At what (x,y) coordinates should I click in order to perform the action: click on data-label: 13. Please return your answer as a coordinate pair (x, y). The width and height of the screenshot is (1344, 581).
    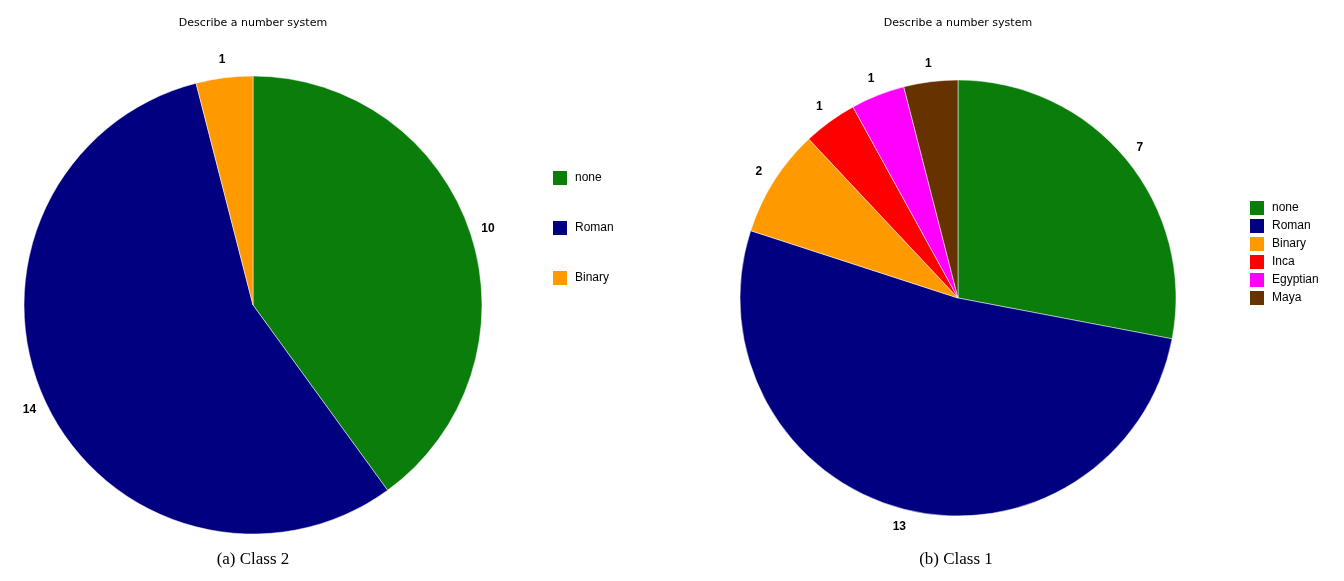
    Looking at the image, I should click on (899, 525).